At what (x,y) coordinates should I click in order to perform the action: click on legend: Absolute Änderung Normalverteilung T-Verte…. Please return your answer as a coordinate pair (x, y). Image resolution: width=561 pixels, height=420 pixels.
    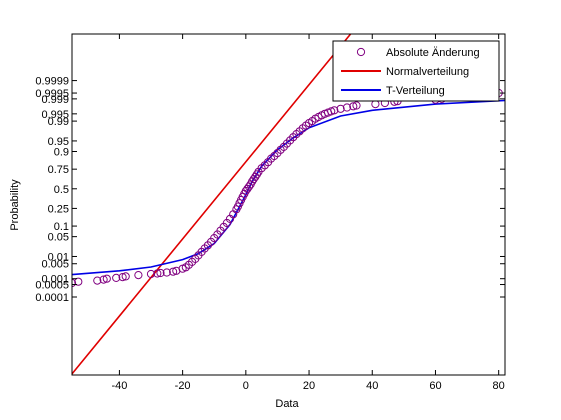
    Looking at the image, I should click on (416, 71).